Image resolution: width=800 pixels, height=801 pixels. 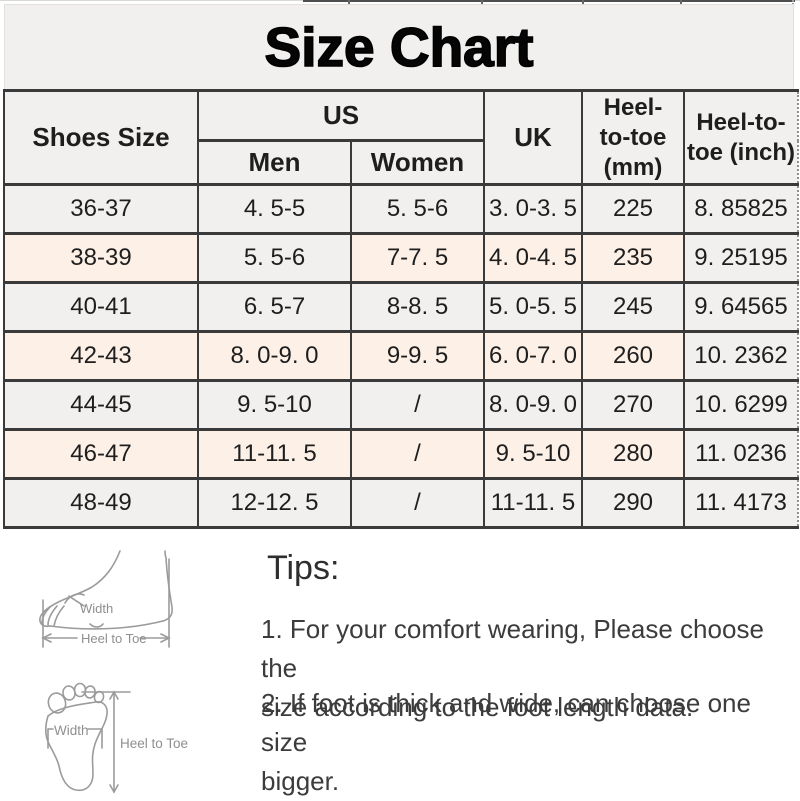 I want to click on cell-uk: 9. 5-10, so click(x=533, y=454).